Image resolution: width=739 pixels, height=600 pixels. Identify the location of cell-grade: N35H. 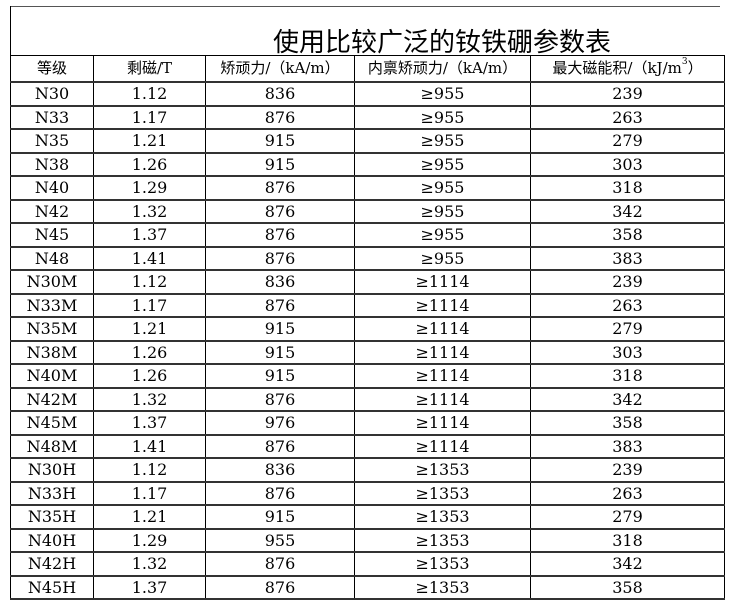
(52, 517).